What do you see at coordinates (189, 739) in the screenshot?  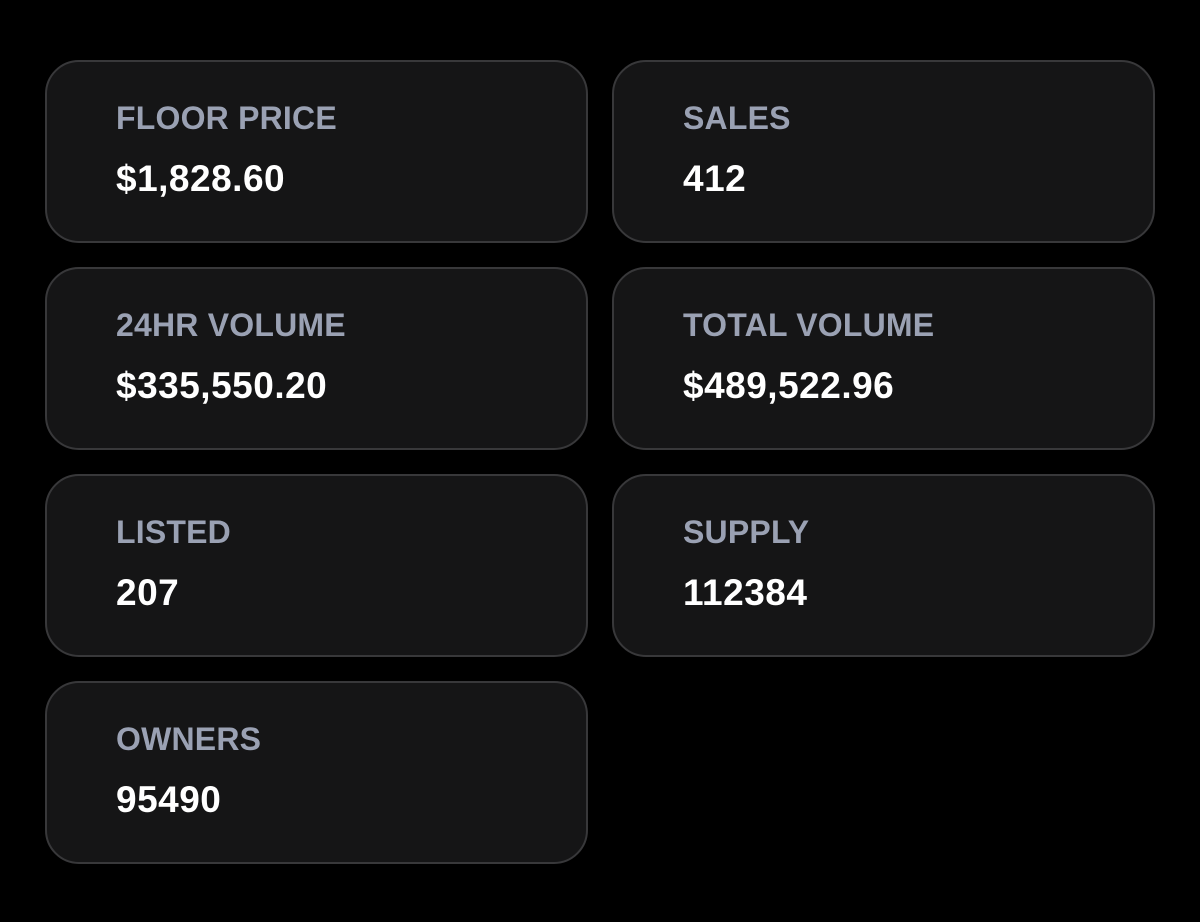 I see `stat-label: OWNERS` at bounding box center [189, 739].